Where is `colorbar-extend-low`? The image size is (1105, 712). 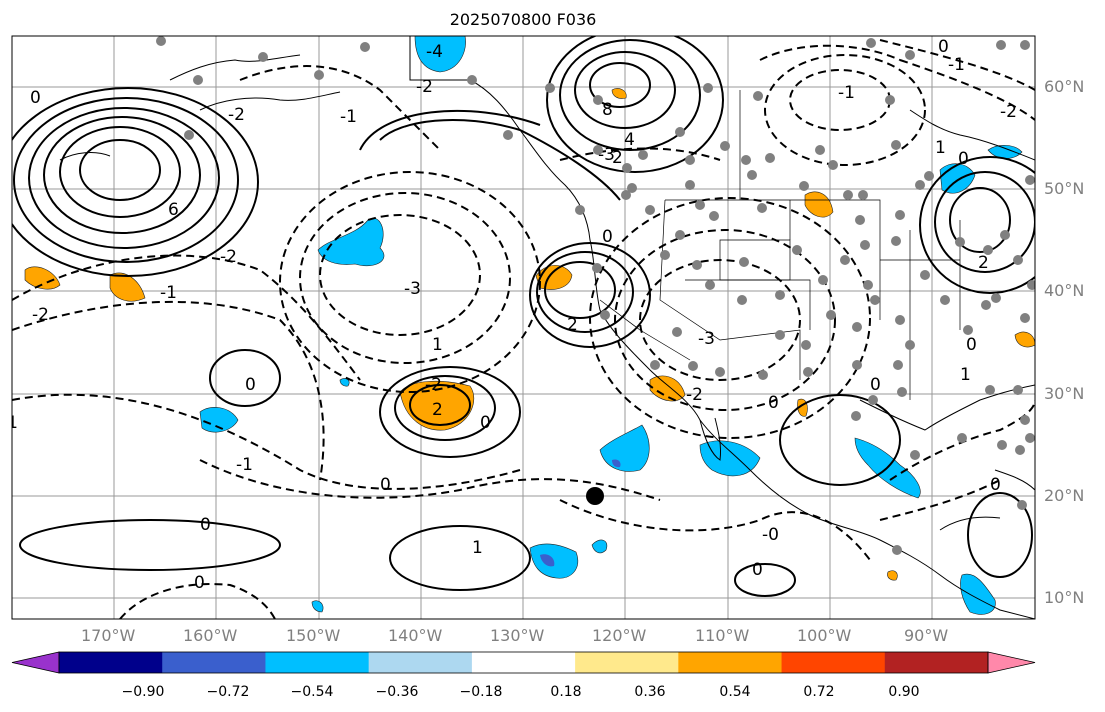 colorbar-extend-low is located at coordinates (35, 662).